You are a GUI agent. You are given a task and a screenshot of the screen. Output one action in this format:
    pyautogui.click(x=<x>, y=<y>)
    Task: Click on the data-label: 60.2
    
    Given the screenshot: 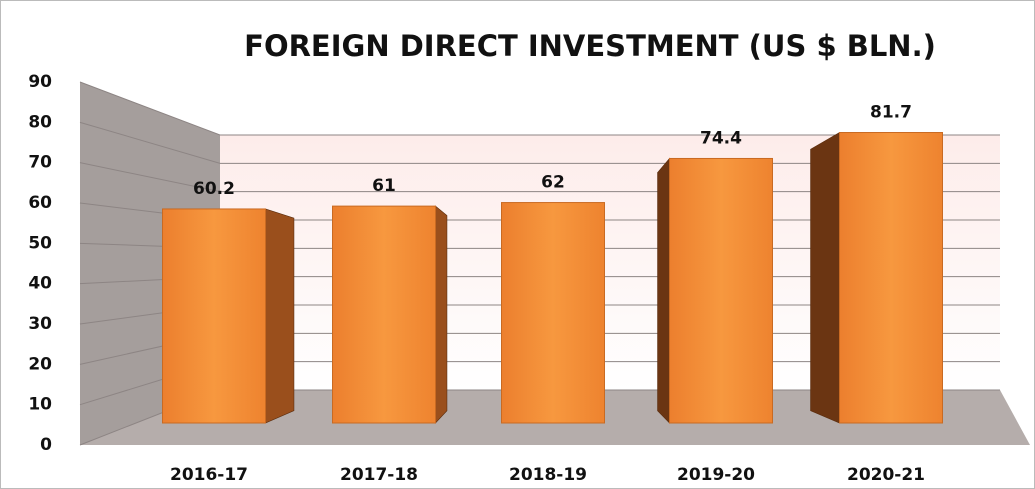 What is the action you would take?
    pyautogui.click(x=214, y=189)
    